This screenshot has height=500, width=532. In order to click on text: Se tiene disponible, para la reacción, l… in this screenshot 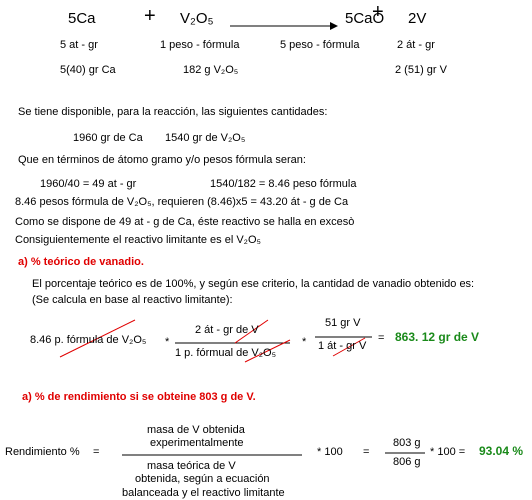, I will do `click(173, 112)`.